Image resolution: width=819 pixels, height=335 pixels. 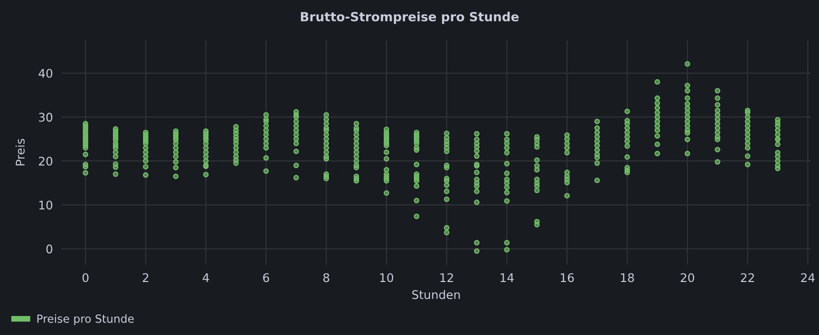 I want to click on y-tick-label: 20, so click(x=45, y=161).